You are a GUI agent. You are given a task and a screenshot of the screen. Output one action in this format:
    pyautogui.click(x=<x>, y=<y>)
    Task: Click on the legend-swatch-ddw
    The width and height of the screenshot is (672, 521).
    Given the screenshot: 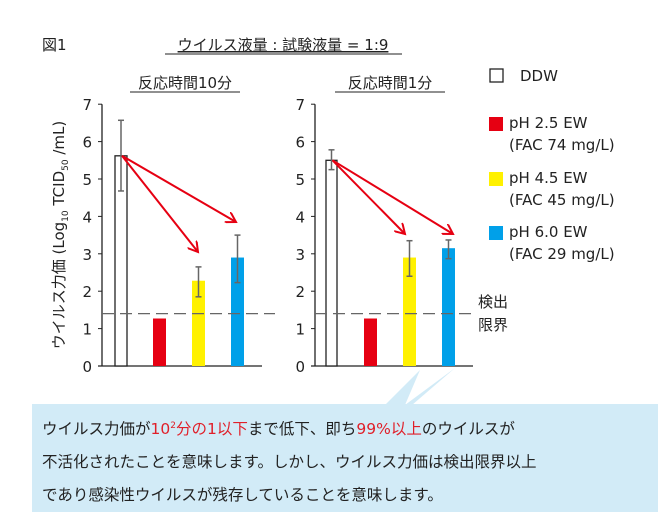 What is the action you would take?
    pyautogui.click(x=496, y=75)
    